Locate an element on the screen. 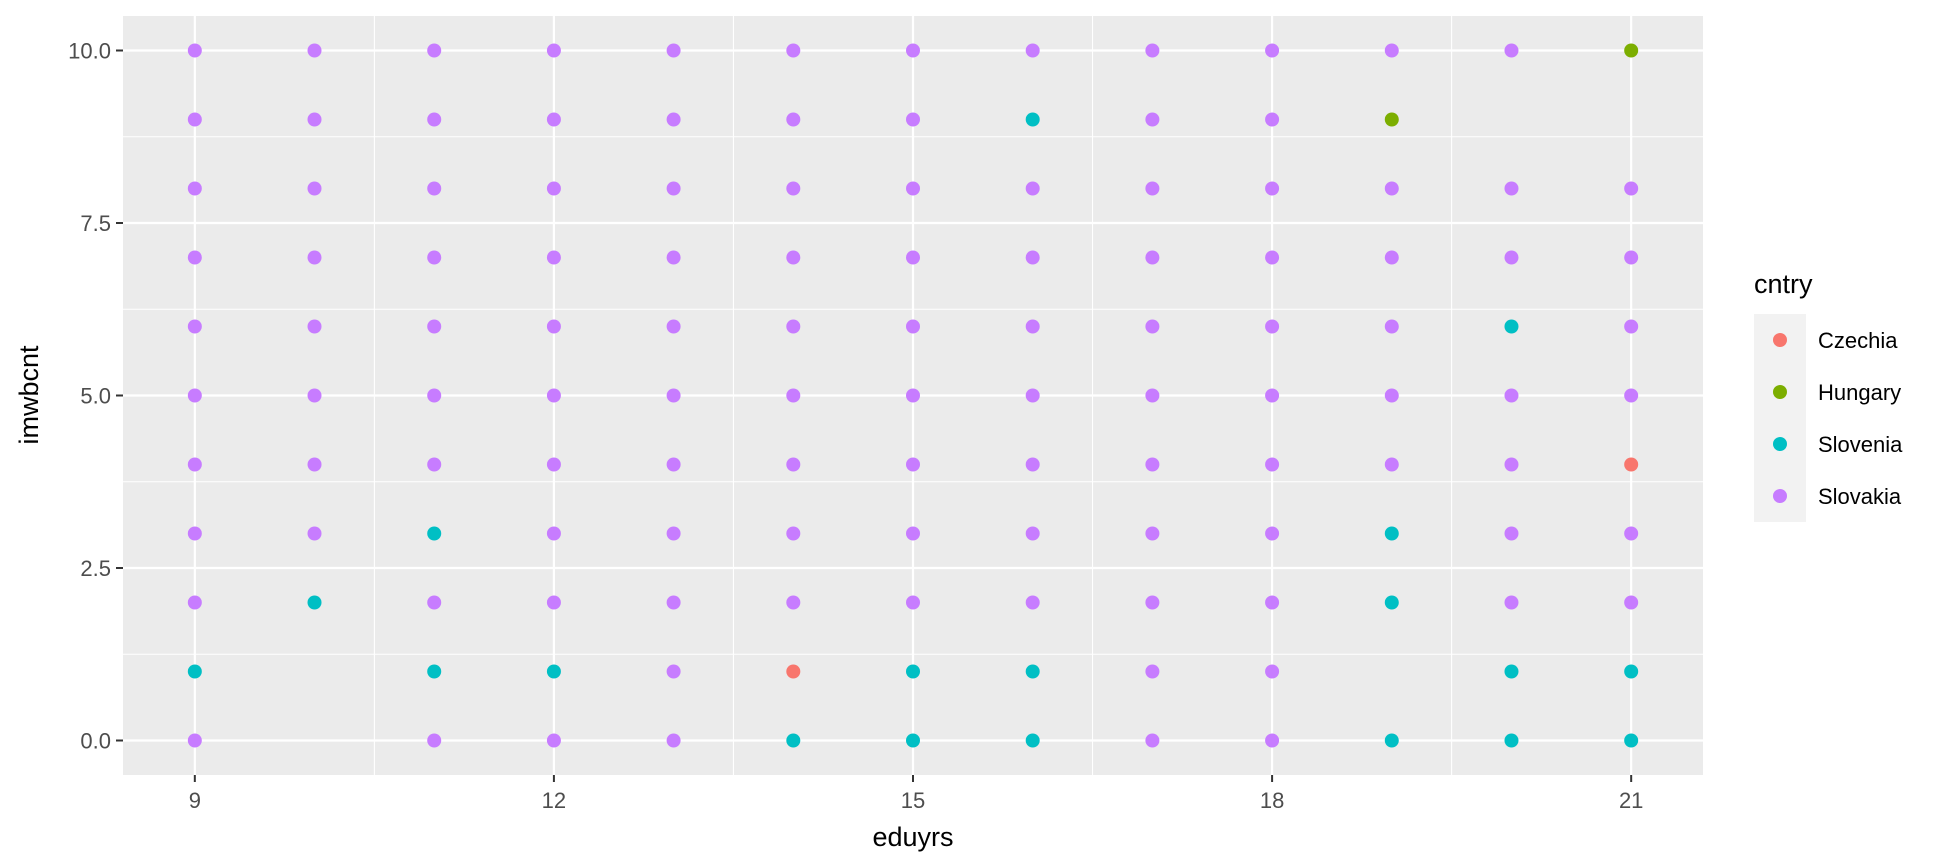 The image size is (1944, 864). legend-label-slovenia: Slovenia is located at coordinates (1860, 444).